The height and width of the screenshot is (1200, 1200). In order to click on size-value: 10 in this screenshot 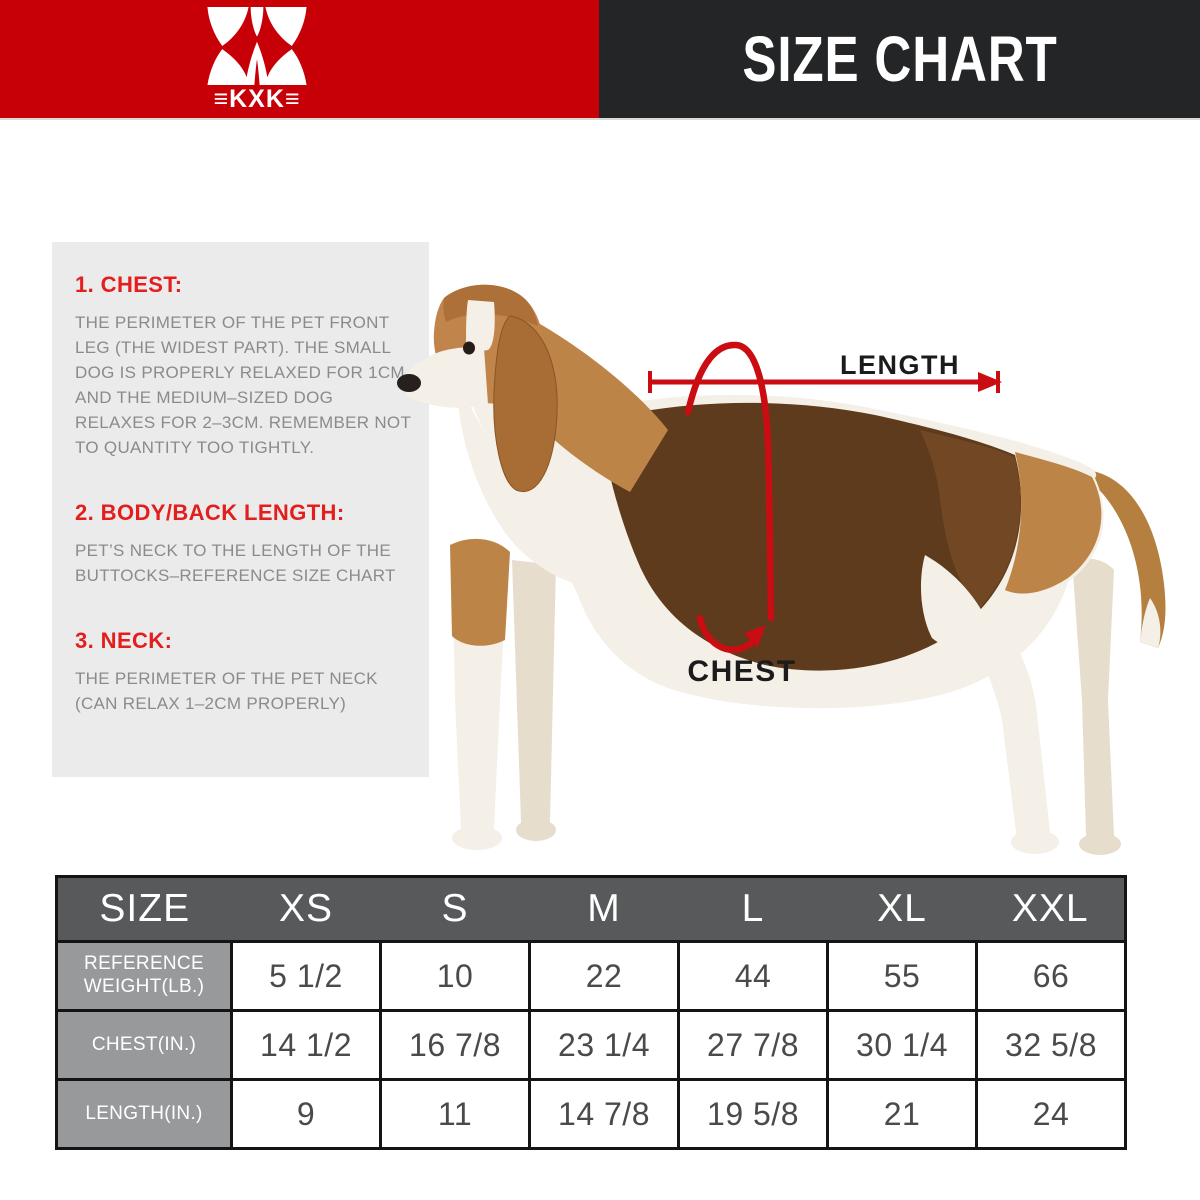, I will do `click(455, 976)`.